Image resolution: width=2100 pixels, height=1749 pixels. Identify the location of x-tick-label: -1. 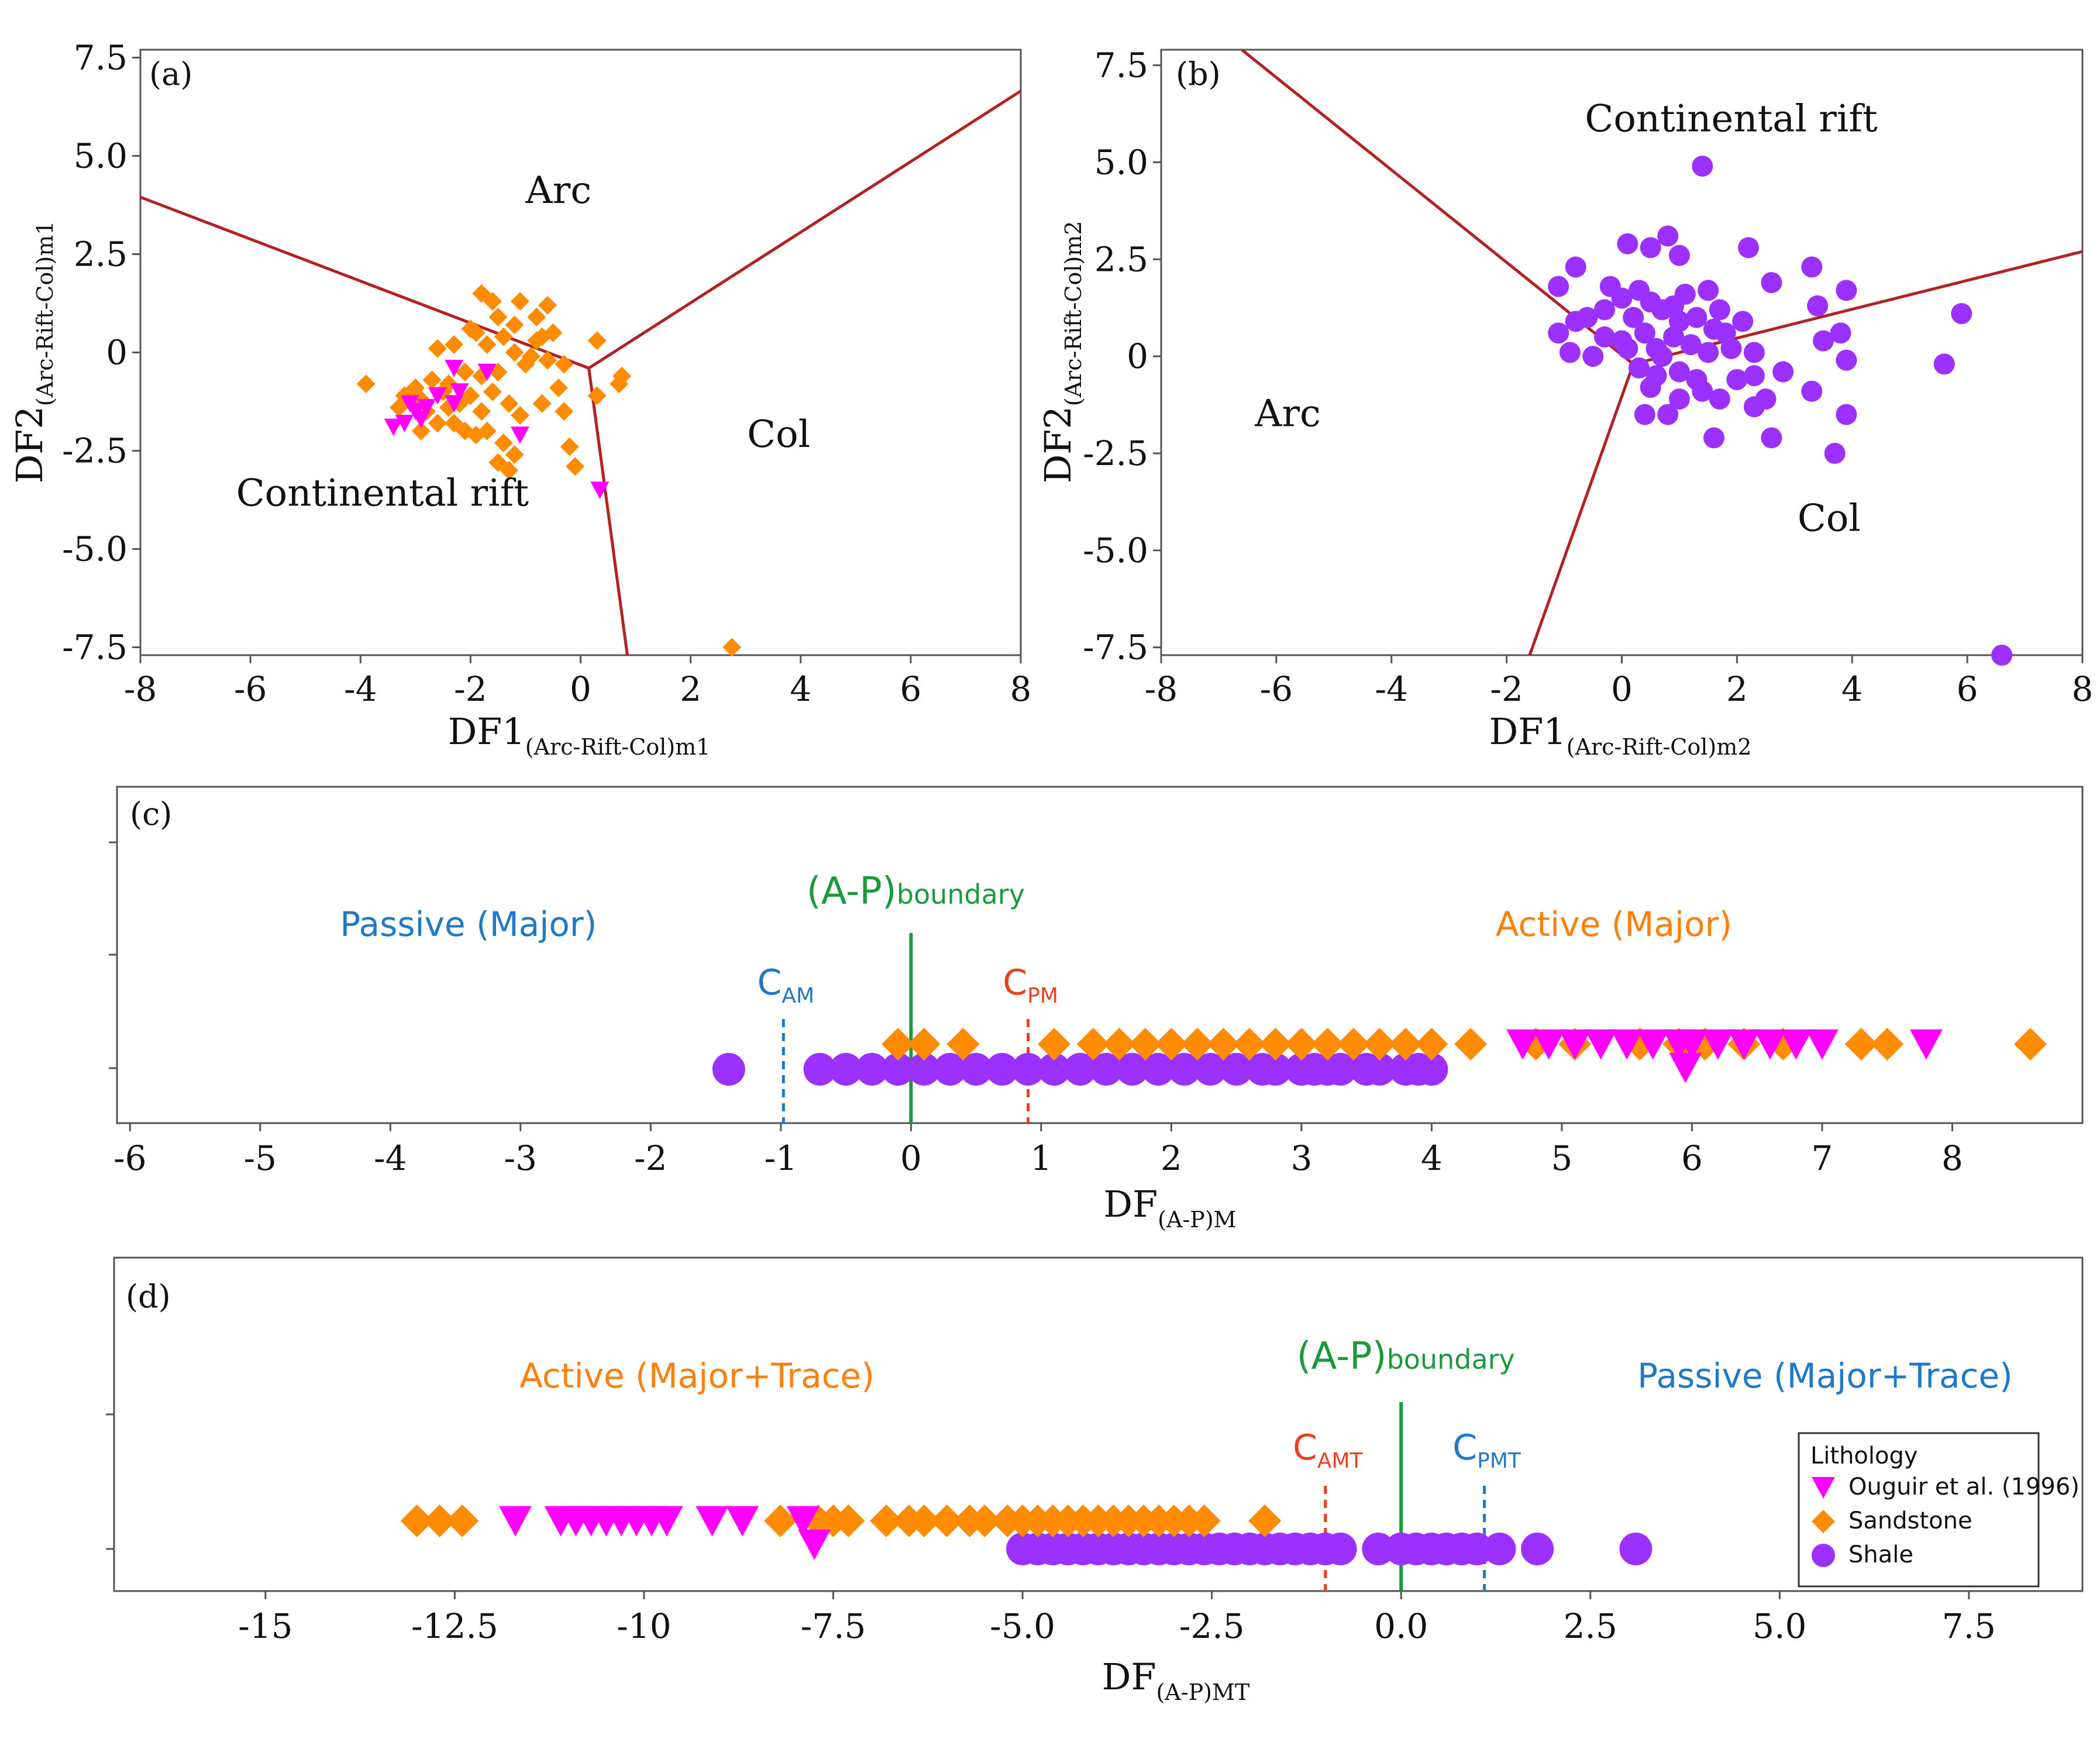
(781, 1158).